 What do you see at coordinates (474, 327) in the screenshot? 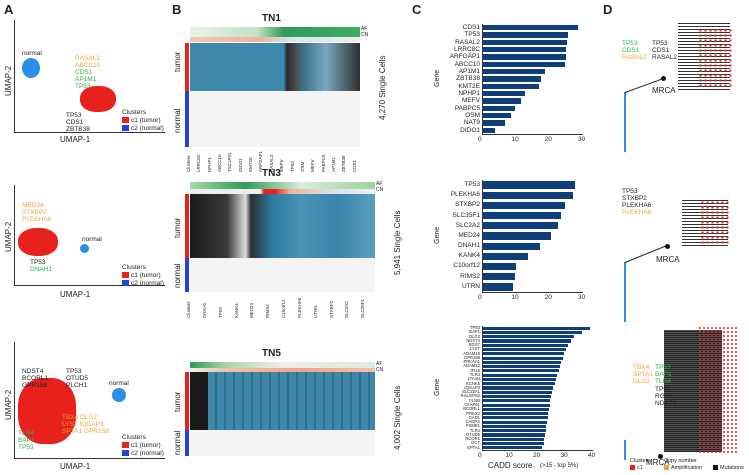
I see `bar-category-label: TP53` at bounding box center [474, 327].